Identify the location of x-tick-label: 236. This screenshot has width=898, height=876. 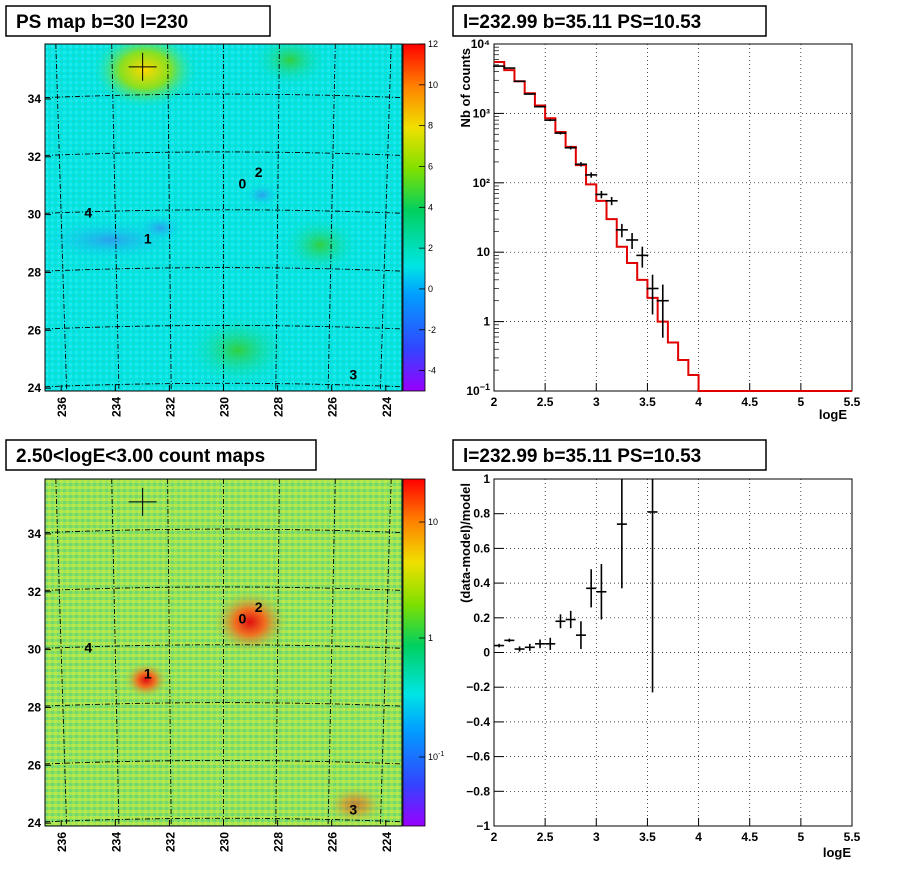
(62, 407).